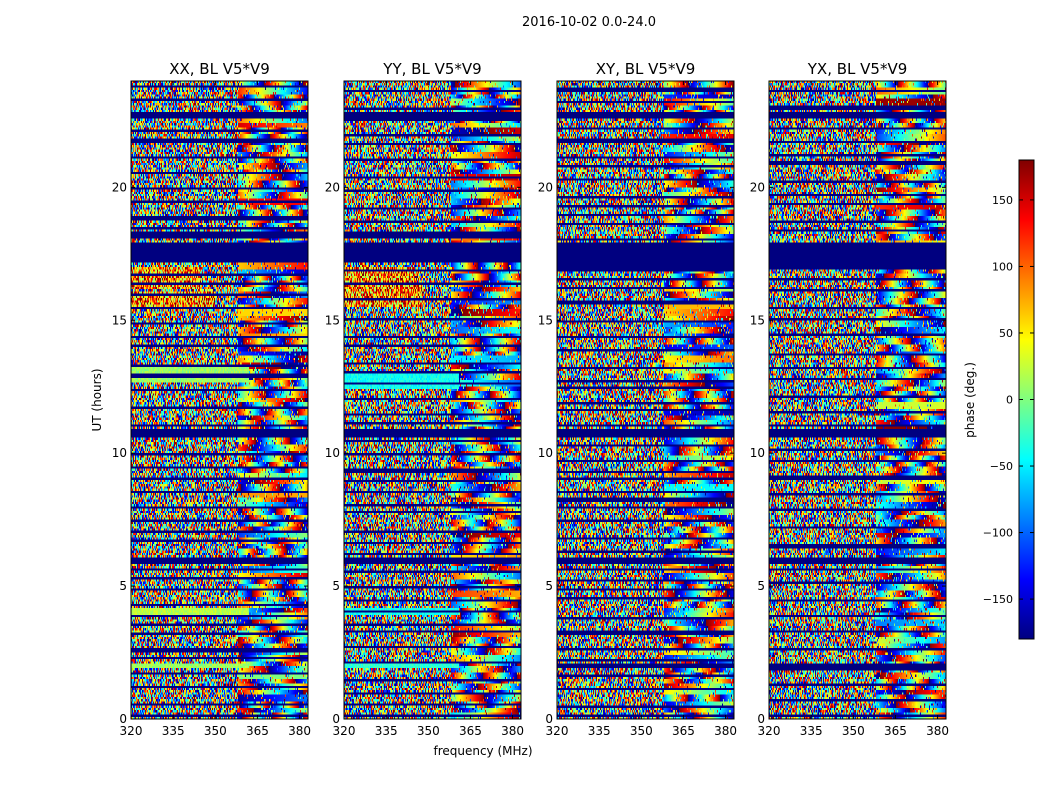 This screenshot has width=1050, height=800. What do you see at coordinates (998, 599) in the screenshot?
I see `colorbar-tick-label: −150` at bounding box center [998, 599].